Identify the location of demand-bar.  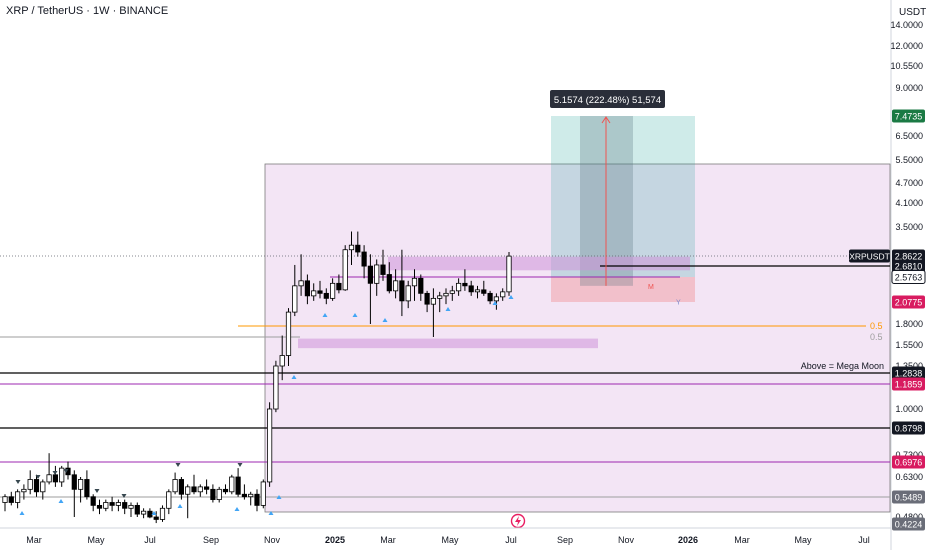
(448, 343).